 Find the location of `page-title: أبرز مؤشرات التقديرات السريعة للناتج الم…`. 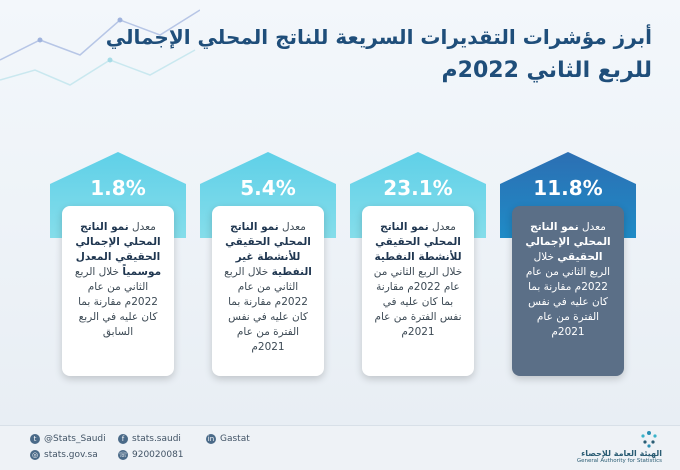

page-title: أبرز مؤشرات التقديرات السريعة للناتج الم… is located at coordinates (372, 54).